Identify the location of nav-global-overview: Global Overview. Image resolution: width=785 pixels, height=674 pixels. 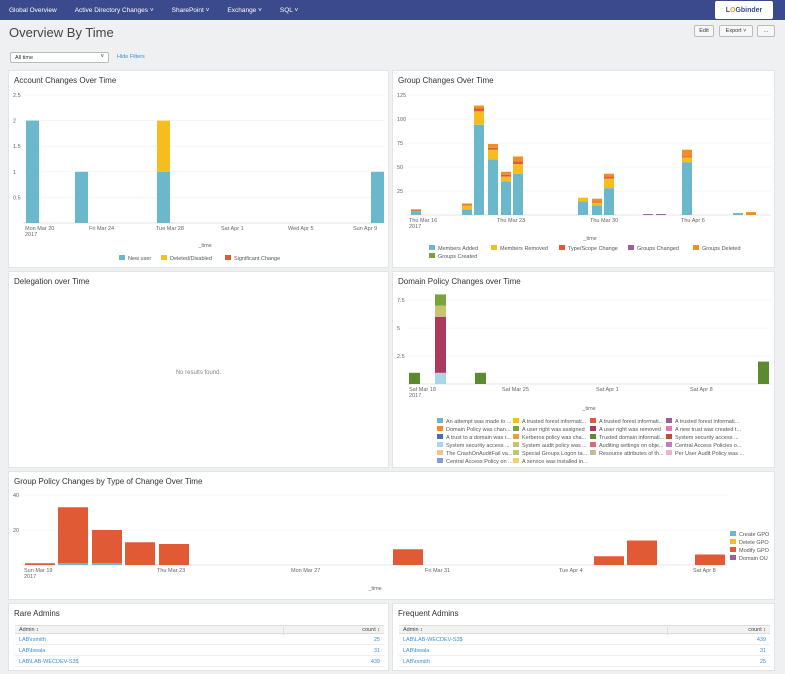
(33, 10).